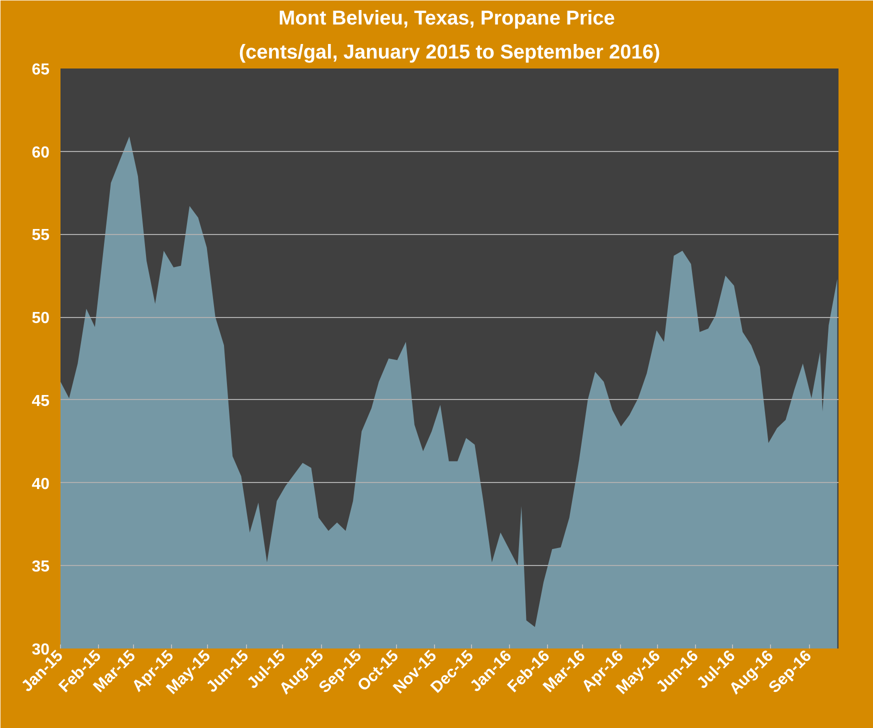 Image resolution: width=873 pixels, height=728 pixels. I want to click on y-tick-label: 55, so click(41, 235).